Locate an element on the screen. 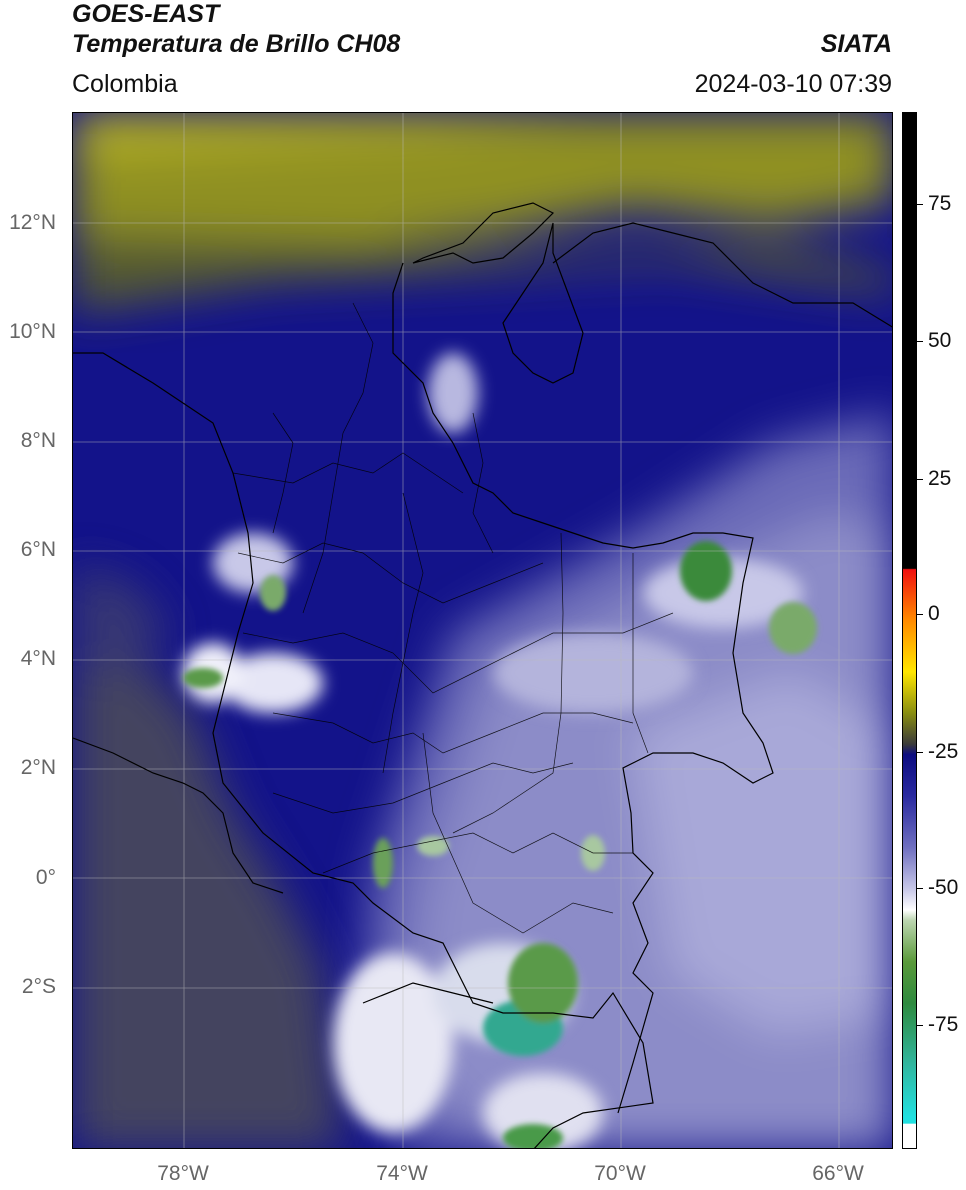 The image size is (966, 1190). lat-label-2s: 2°S is located at coordinates (38, 986).